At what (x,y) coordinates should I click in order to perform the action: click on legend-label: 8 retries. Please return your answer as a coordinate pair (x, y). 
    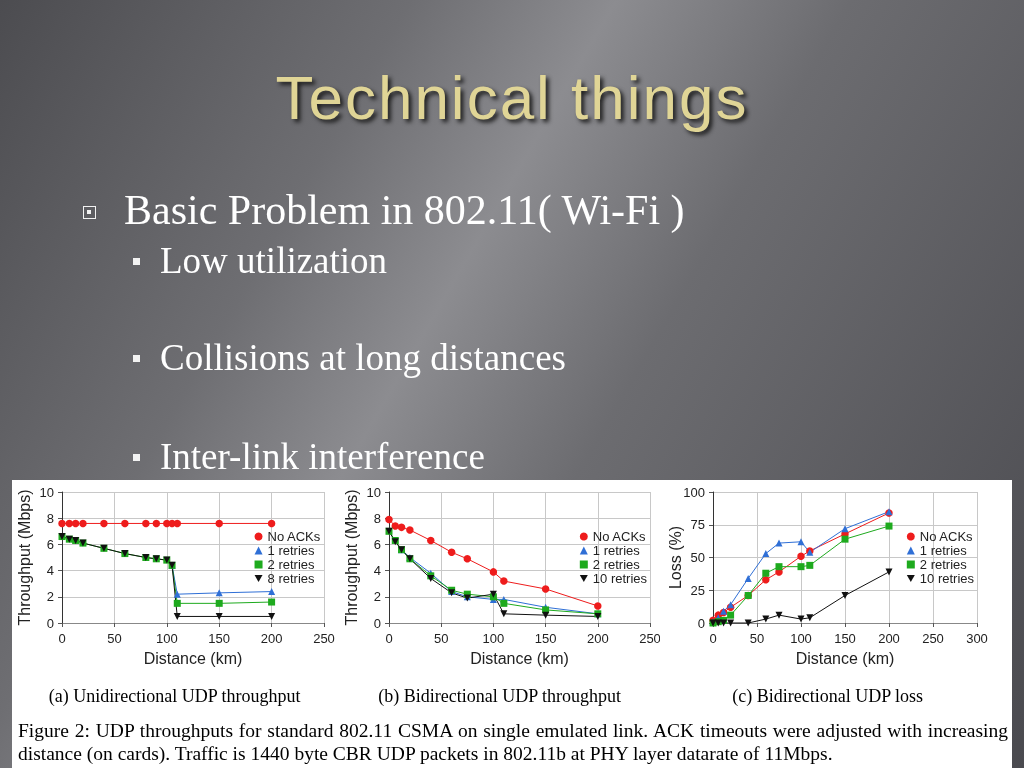
    Looking at the image, I should click on (291, 578).